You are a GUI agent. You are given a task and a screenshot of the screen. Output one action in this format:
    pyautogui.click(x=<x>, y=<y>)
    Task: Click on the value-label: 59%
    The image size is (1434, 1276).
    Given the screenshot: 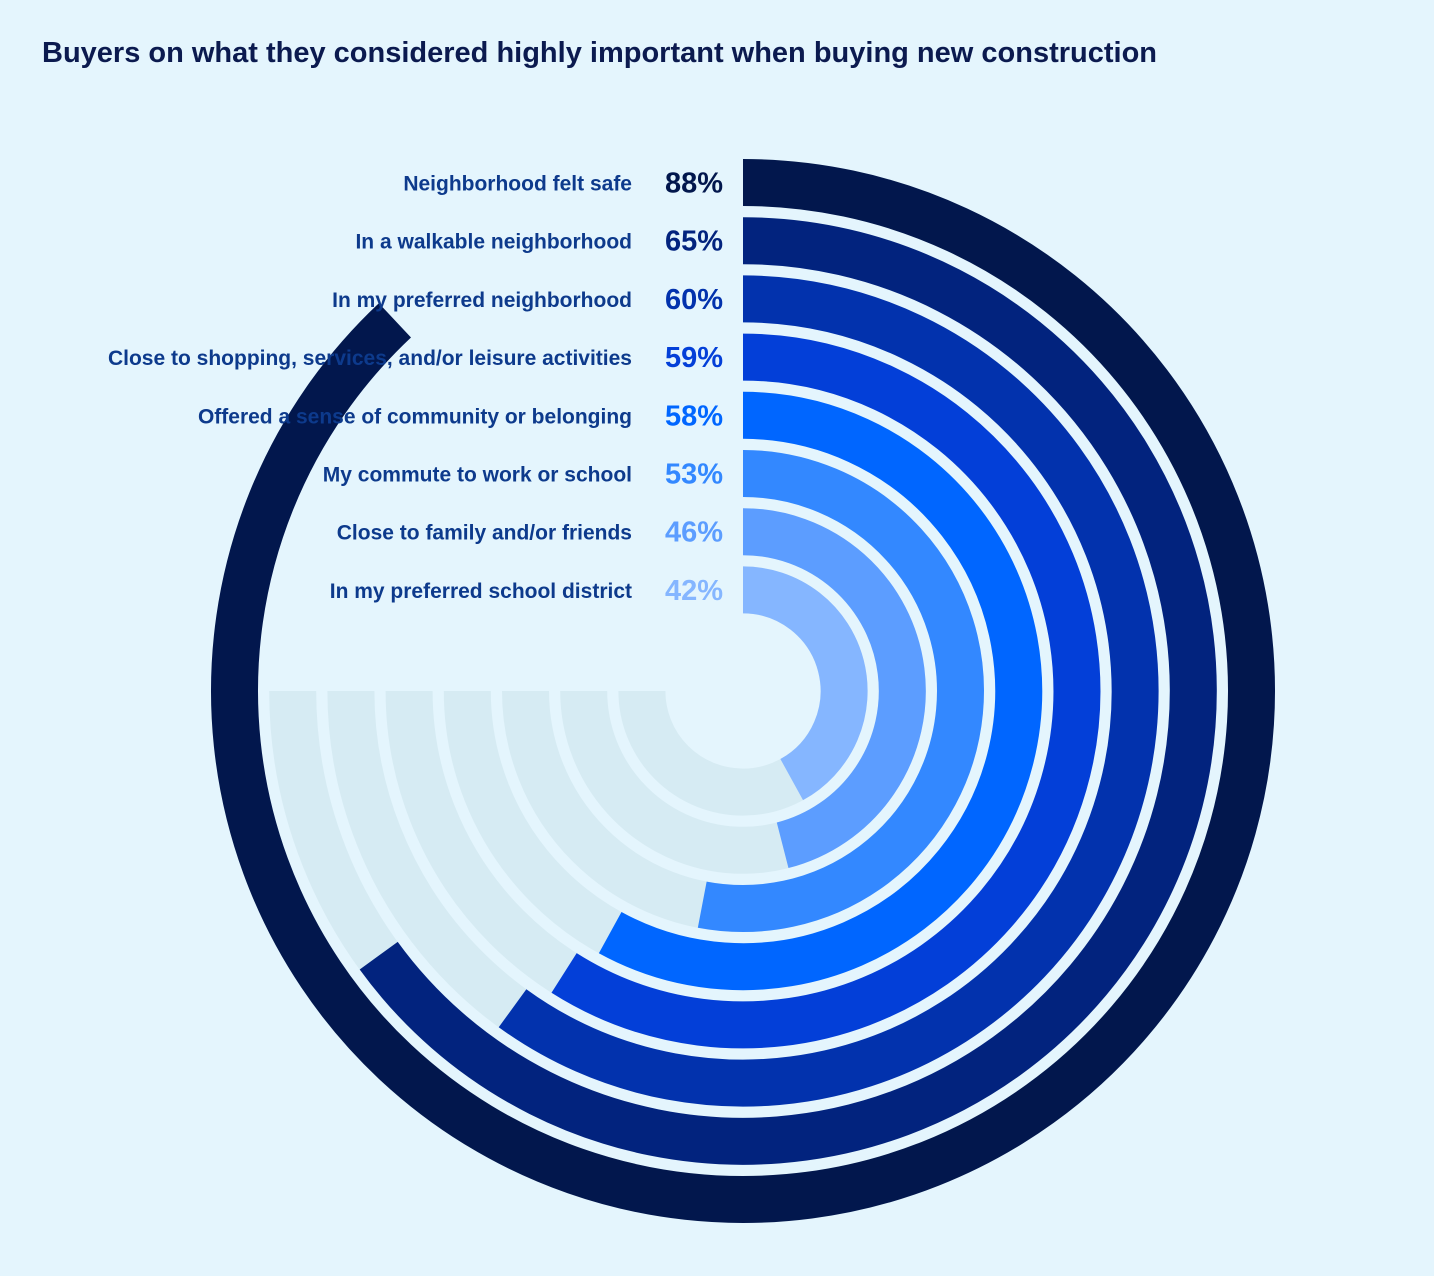 What is the action you would take?
    pyautogui.click(x=694, y=358)
    